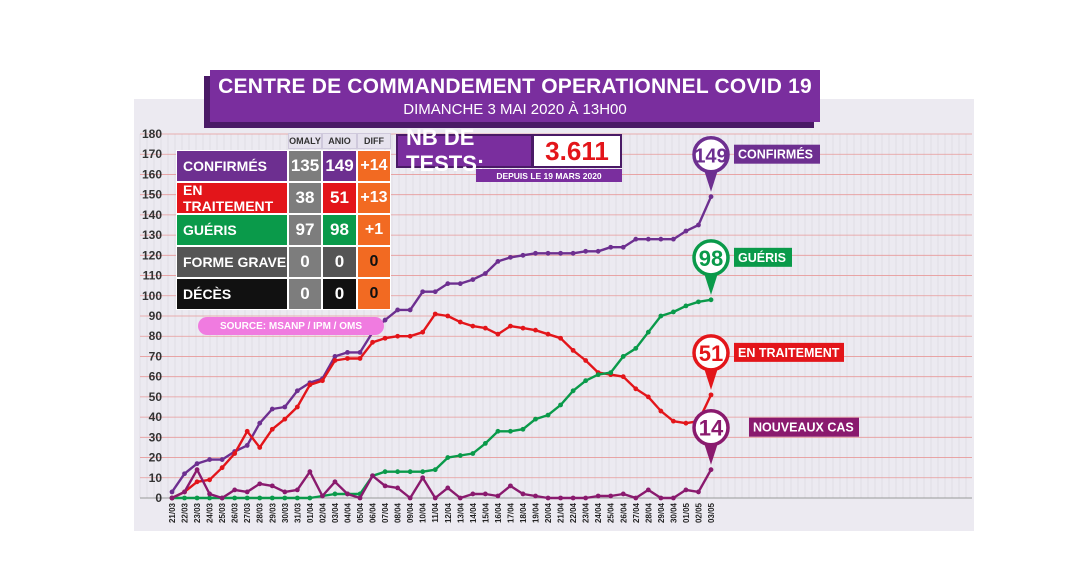 This screenshot has width=1080, height=570. Describe the element at coordinates (152, 215) in the screenshot. I see `y-tick-label: 140` at that location.